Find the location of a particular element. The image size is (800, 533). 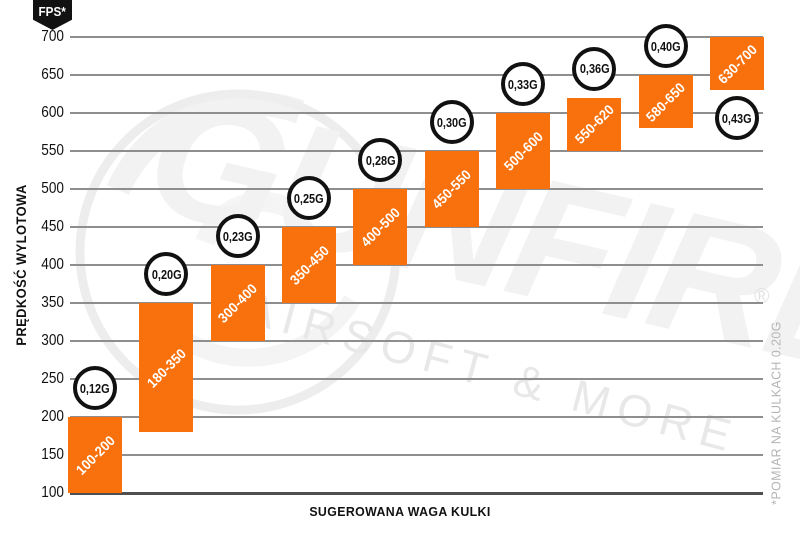

bb-weight-label: 0,28G is located at coordinates (380, 160).